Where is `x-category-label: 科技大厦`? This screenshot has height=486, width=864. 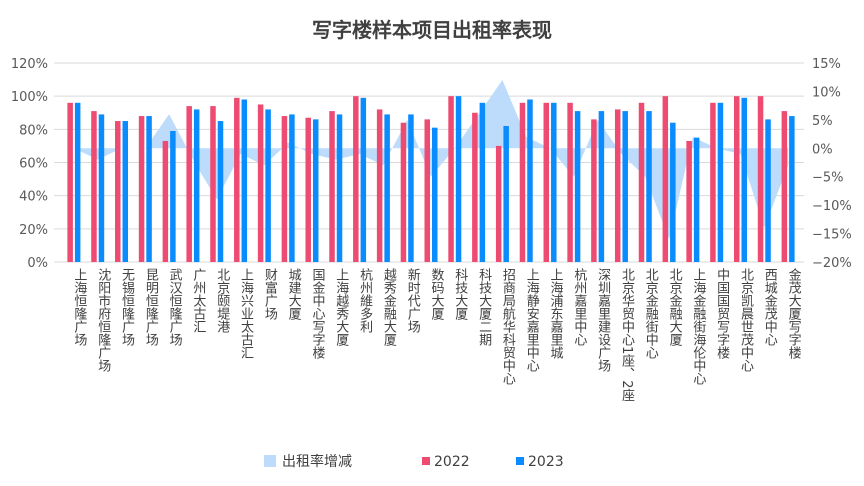 x-category-label: 科技大厦 is located at coordinates (460, 294).